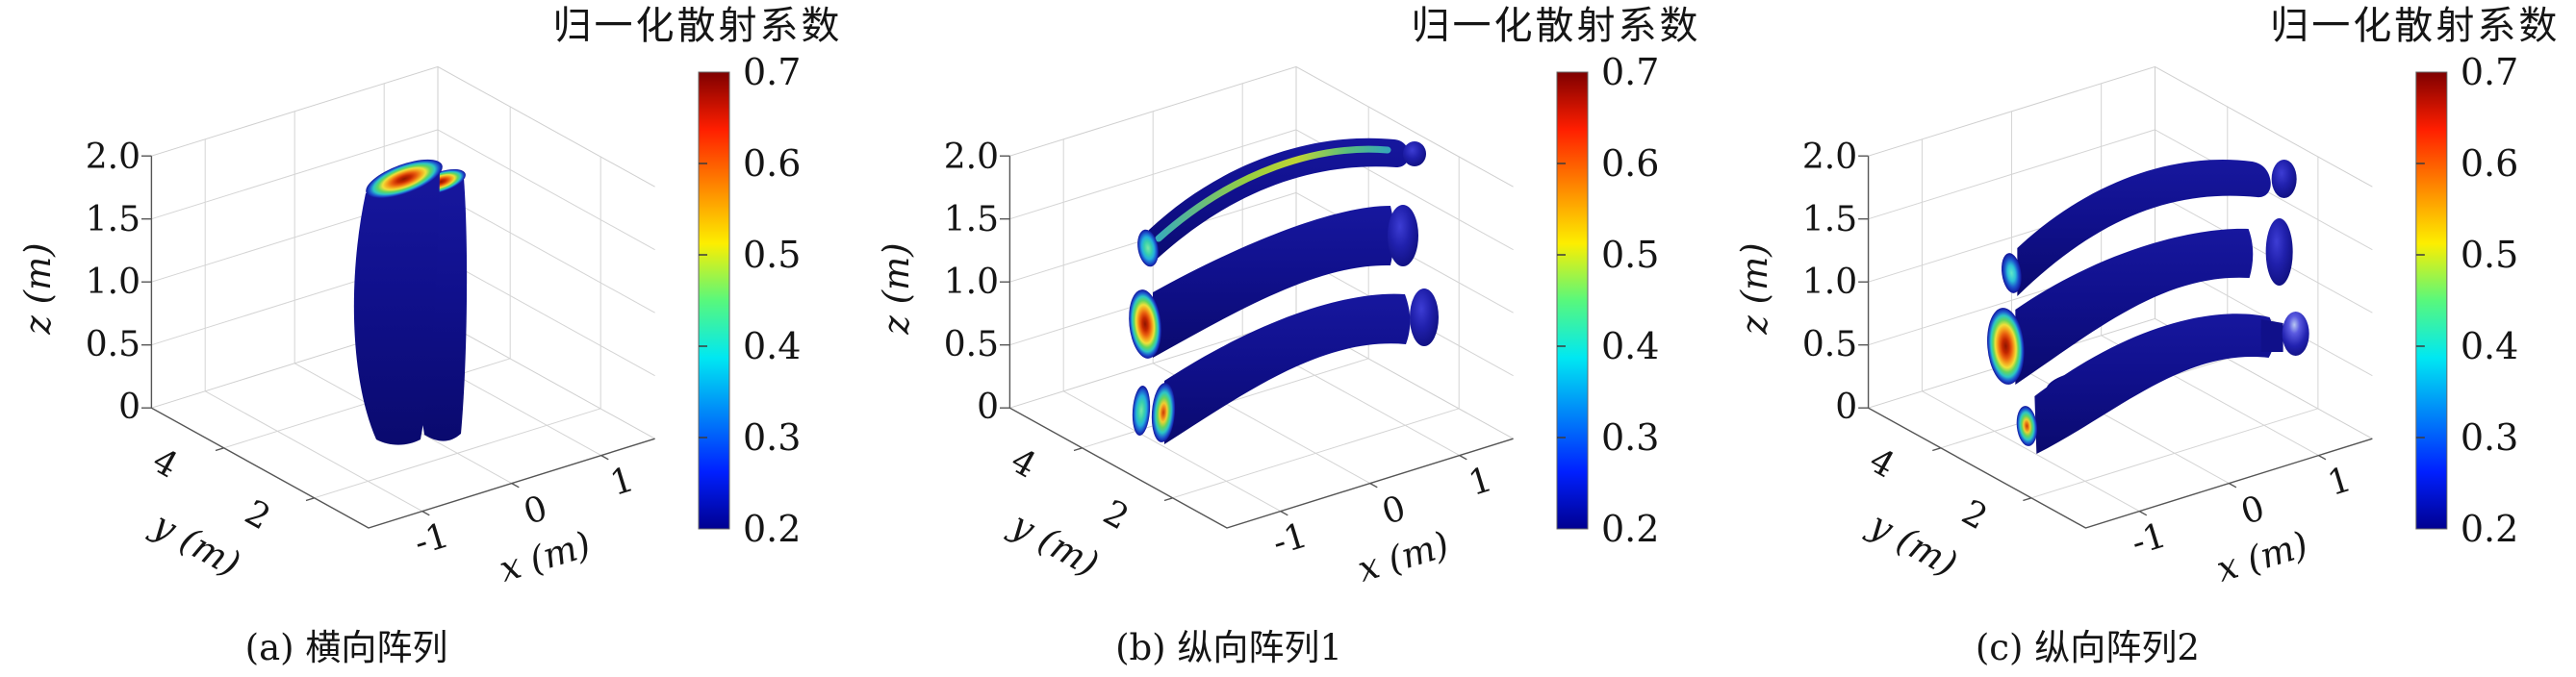  I want to click on tube-top-ridge-stripe, so click(1273, 193).